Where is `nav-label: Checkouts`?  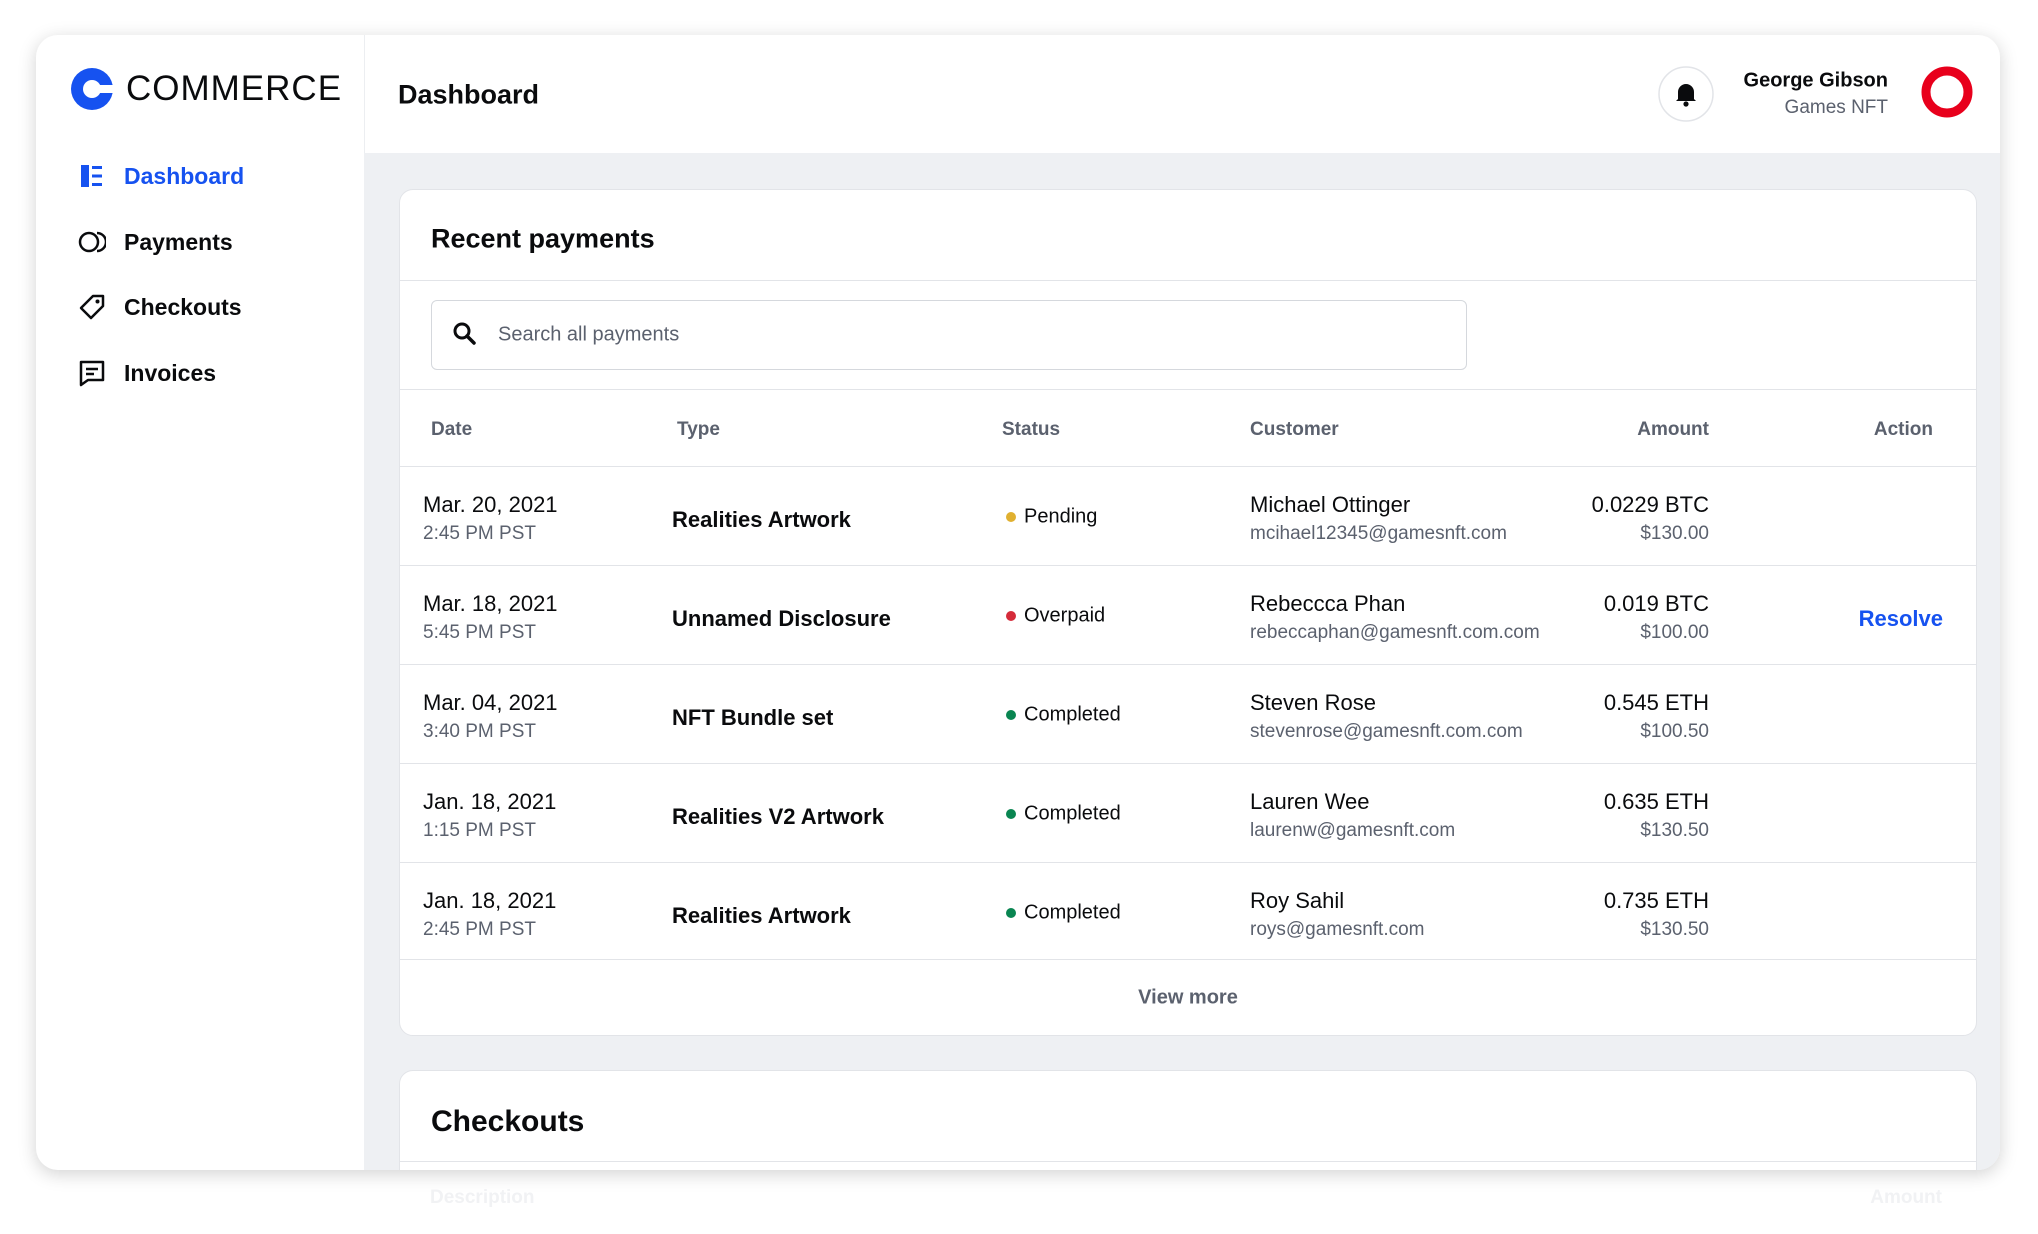 nav-label: Checkouts is located at coordinates (183, 306).